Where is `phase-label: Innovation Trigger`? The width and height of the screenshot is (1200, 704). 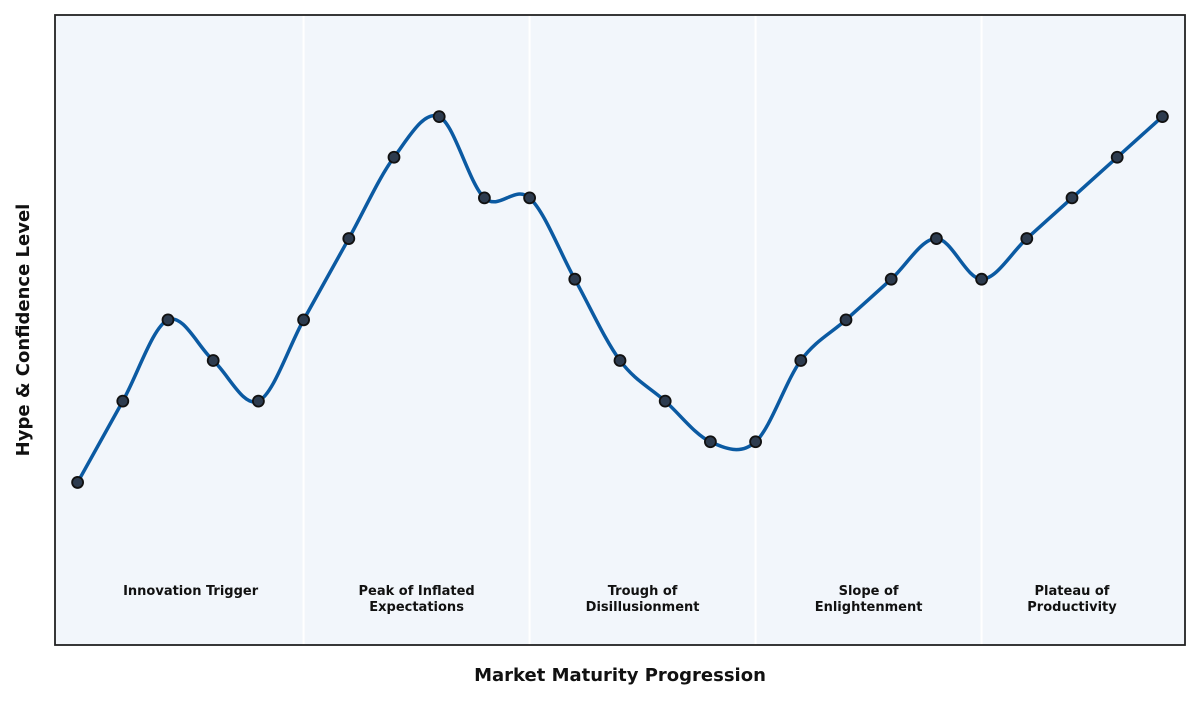 phase-label: Innovation Trigger is located at coordinates (191, 591).